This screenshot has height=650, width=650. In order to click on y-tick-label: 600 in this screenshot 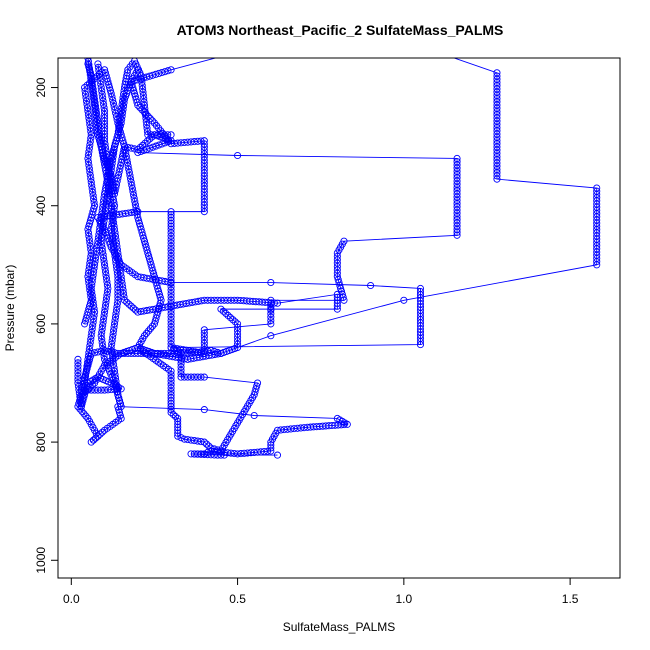, I will do `click(41, 324)`.